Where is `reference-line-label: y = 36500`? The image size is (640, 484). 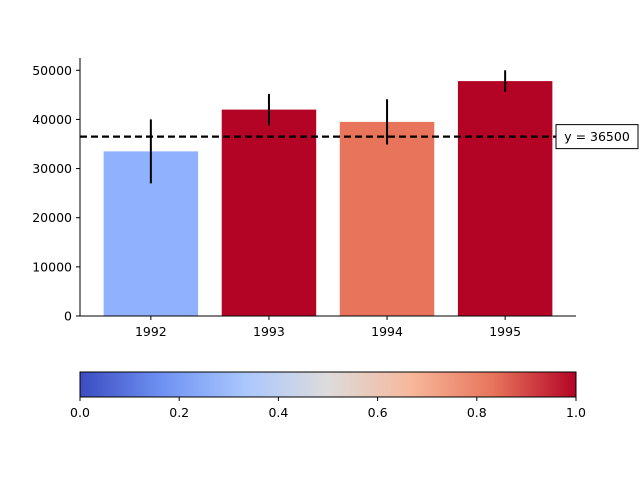
reference-line-label: y = 36500 is located at coordinates (597, 136).